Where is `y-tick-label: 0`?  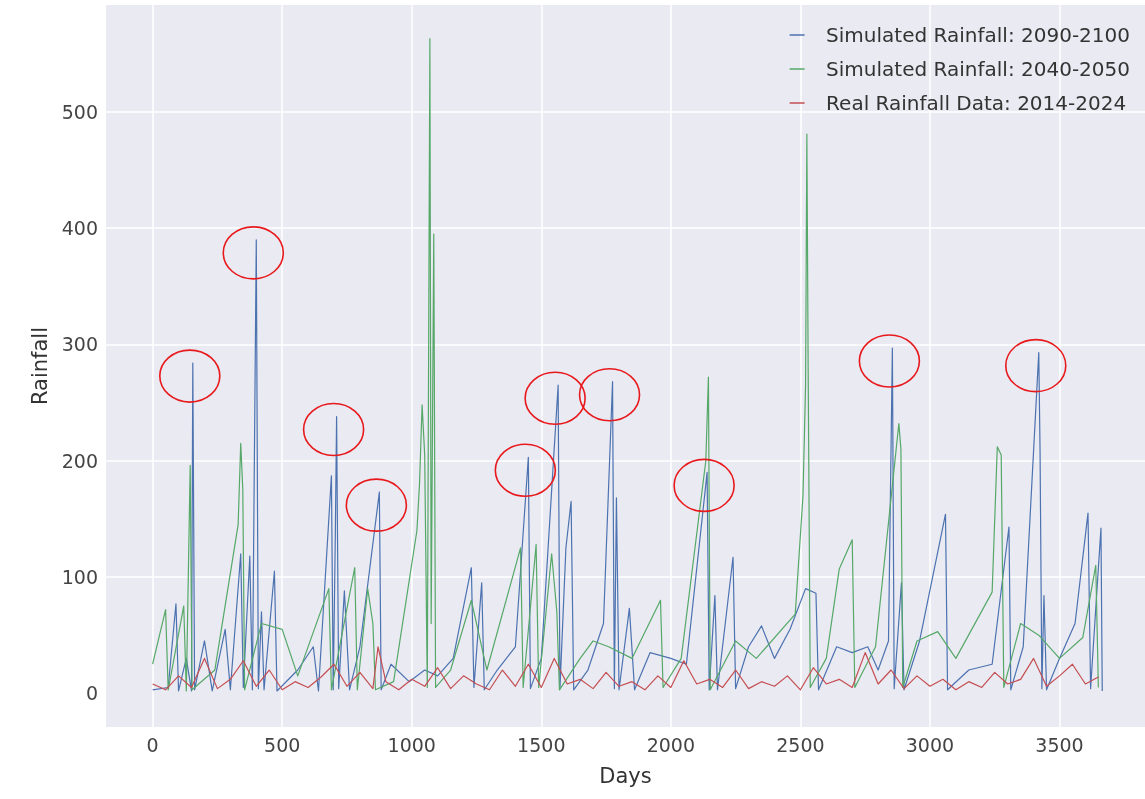
y-tick-label: 0 is located at coordinates (91, 693).